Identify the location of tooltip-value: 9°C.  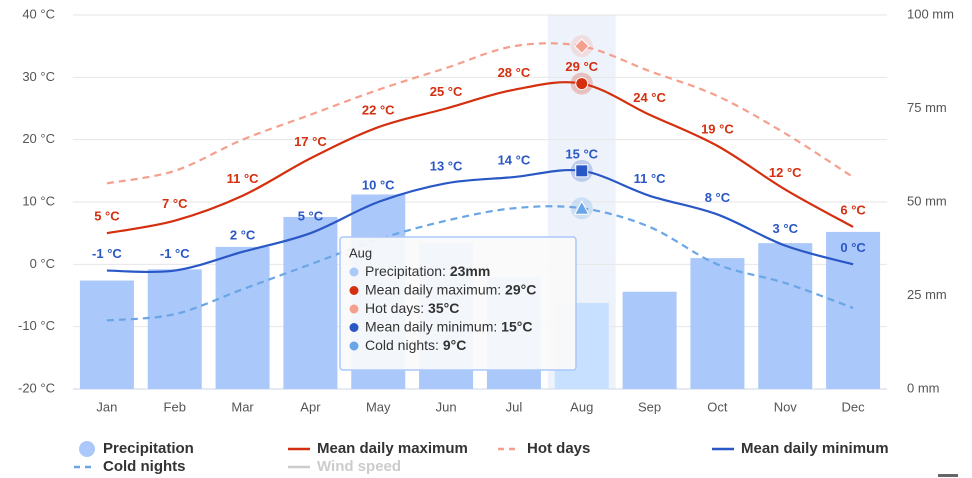
(455, 345).